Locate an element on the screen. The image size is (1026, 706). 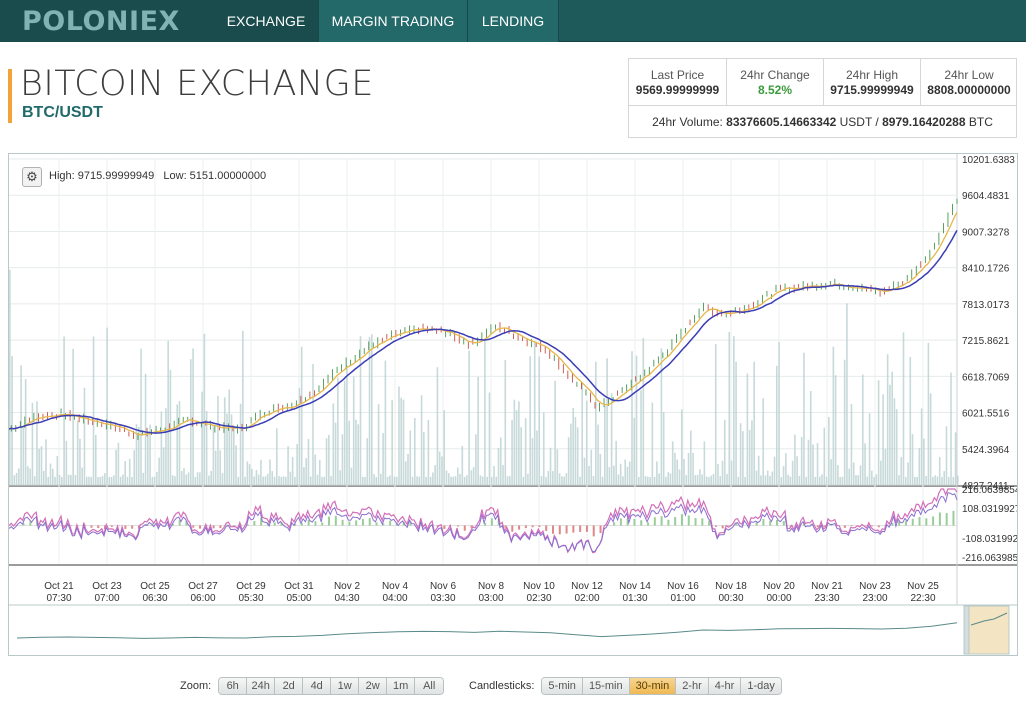
zoom-2d-button: 2d is located at coordinates (289, 686).